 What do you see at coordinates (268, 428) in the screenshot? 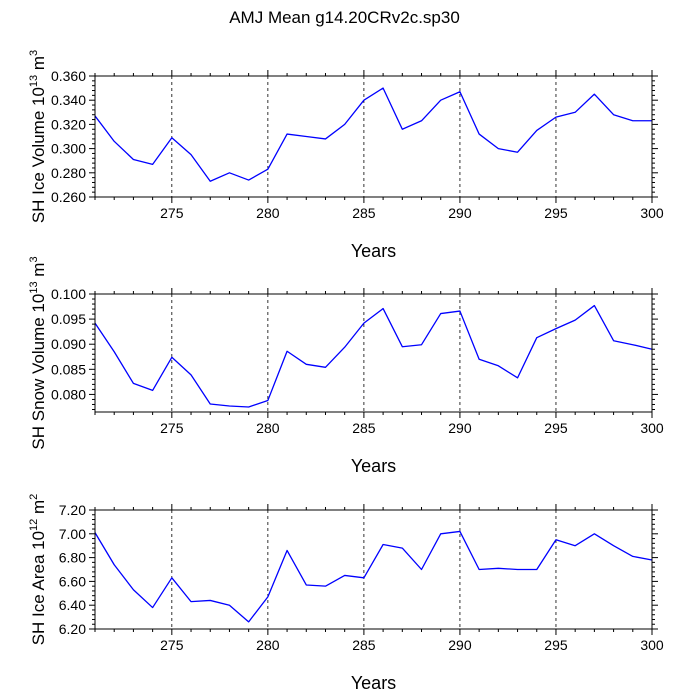
I see `chart-2-x-tick-label: 280` at bounding box center [268, 428].